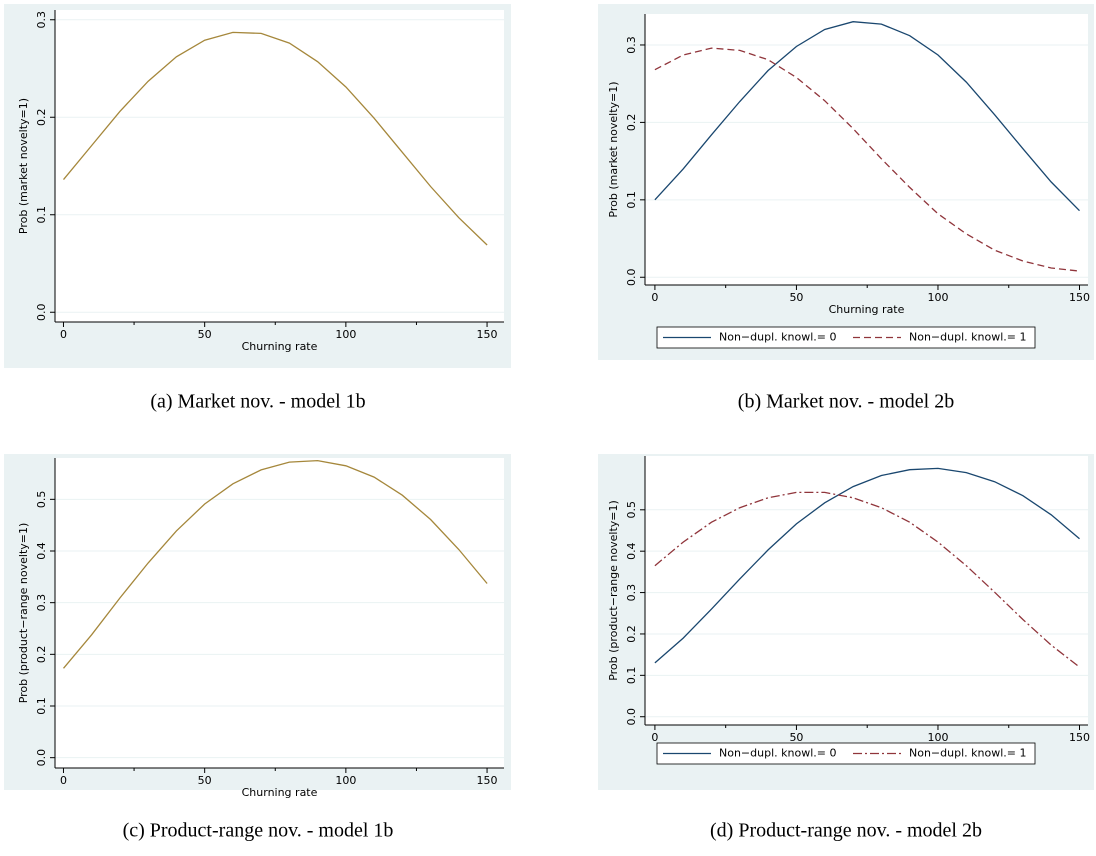 This screenshot has height=856, width=1096. I want to click on caption: (b) Market nov. - model 2b, so click(846, 402).